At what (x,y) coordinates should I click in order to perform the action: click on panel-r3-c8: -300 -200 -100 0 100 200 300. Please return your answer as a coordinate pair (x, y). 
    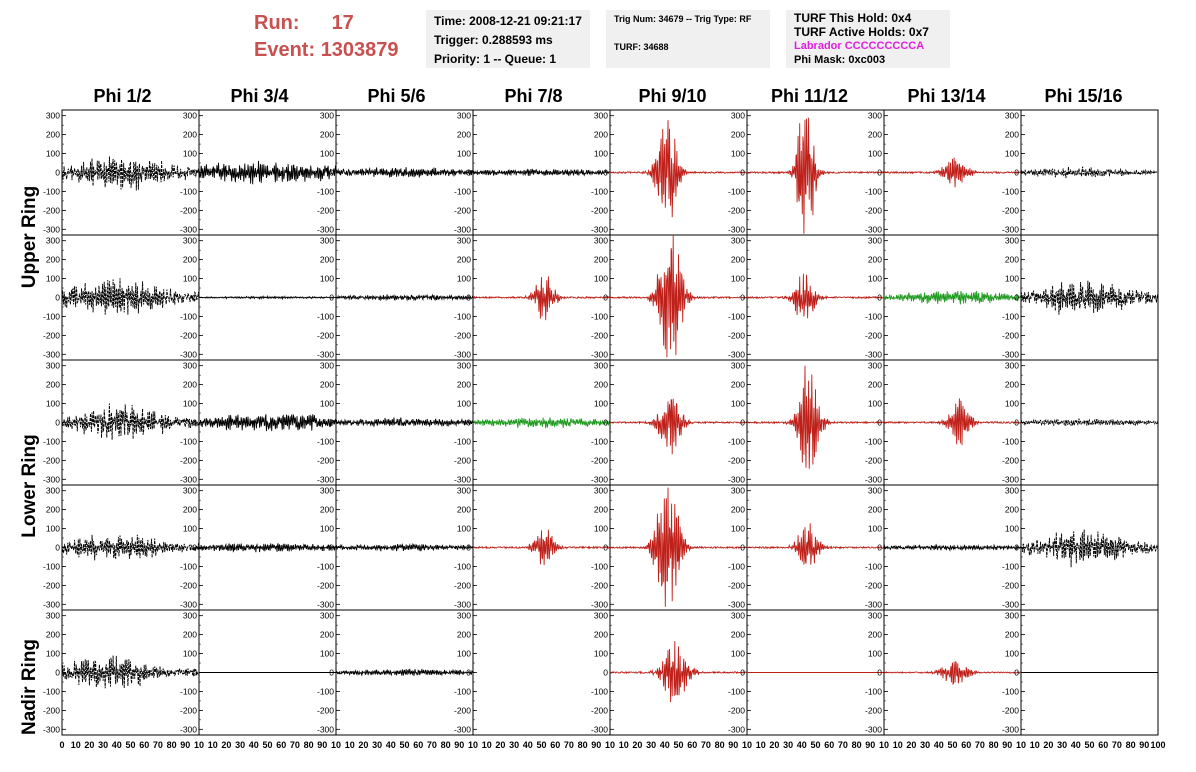
    Looking at the image, I should click on (1080, 422).